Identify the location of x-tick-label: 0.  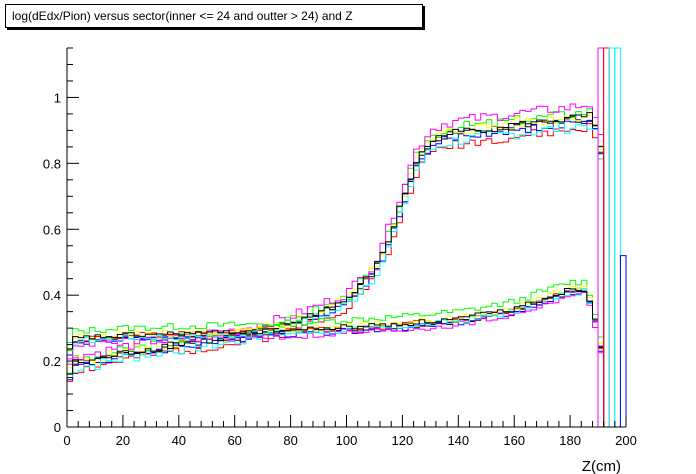
(66, 440).